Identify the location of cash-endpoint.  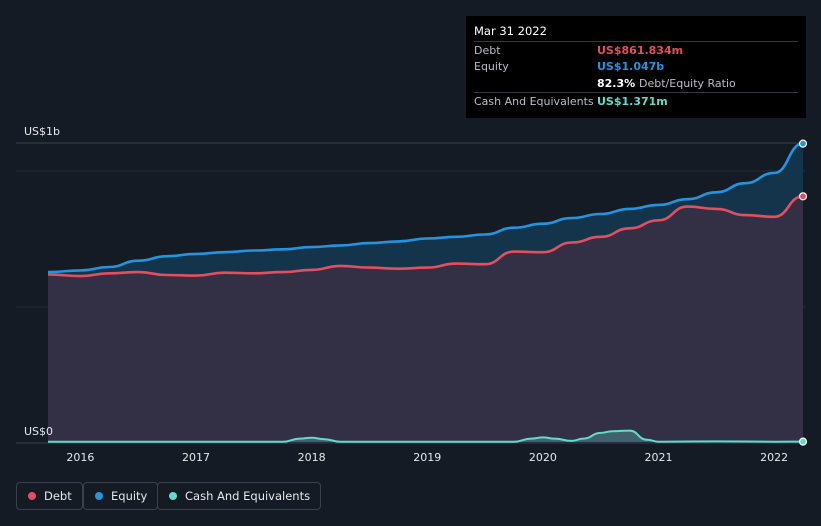
(803, 441).